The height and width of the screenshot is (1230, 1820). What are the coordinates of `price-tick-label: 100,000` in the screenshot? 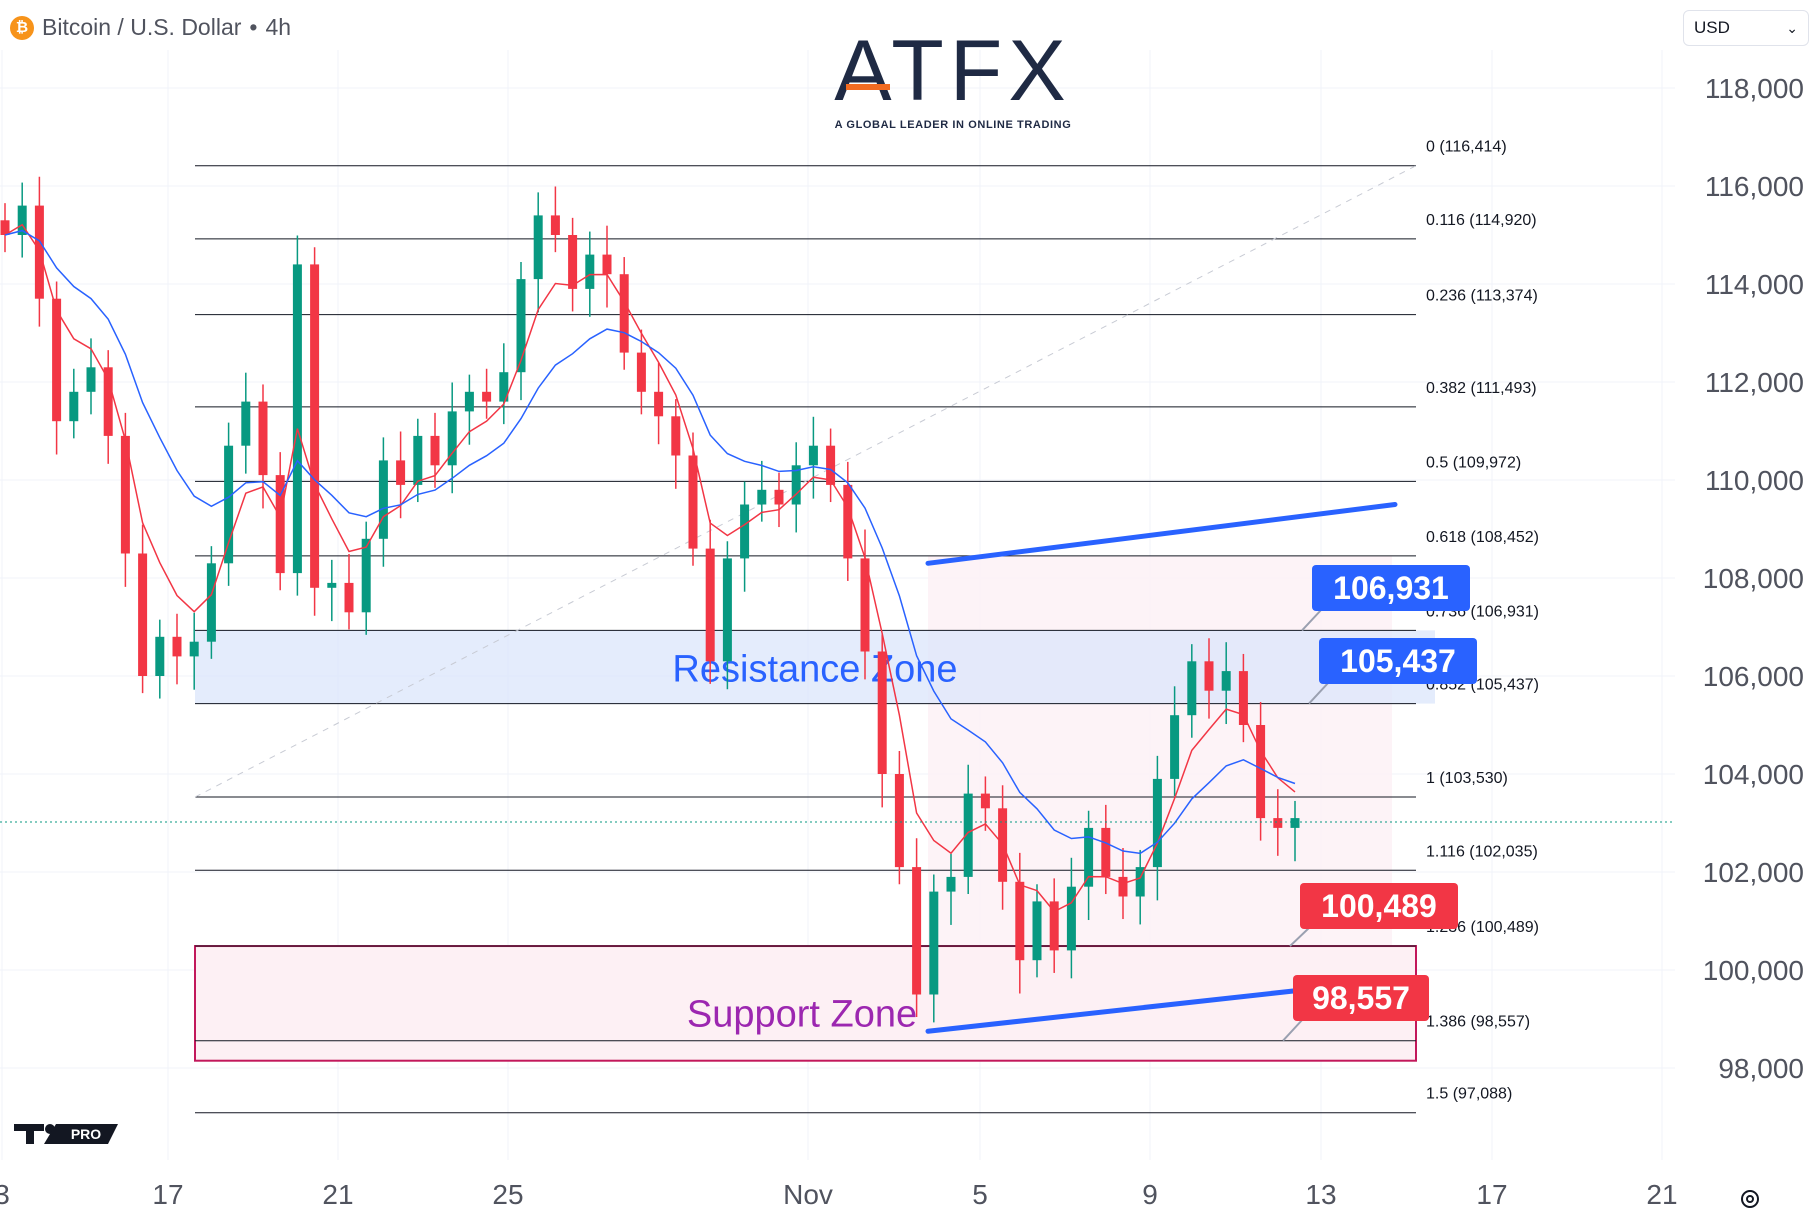 It's located at (1753, 970).